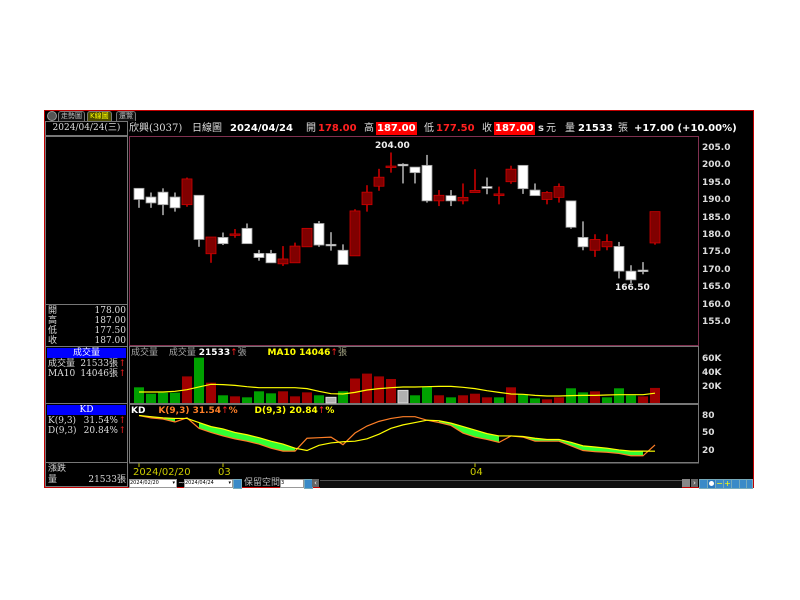  What do you see at coordinates (100, 421) in the screenshot?
I see `value: 31.54%` at bounding box center [100, 421].